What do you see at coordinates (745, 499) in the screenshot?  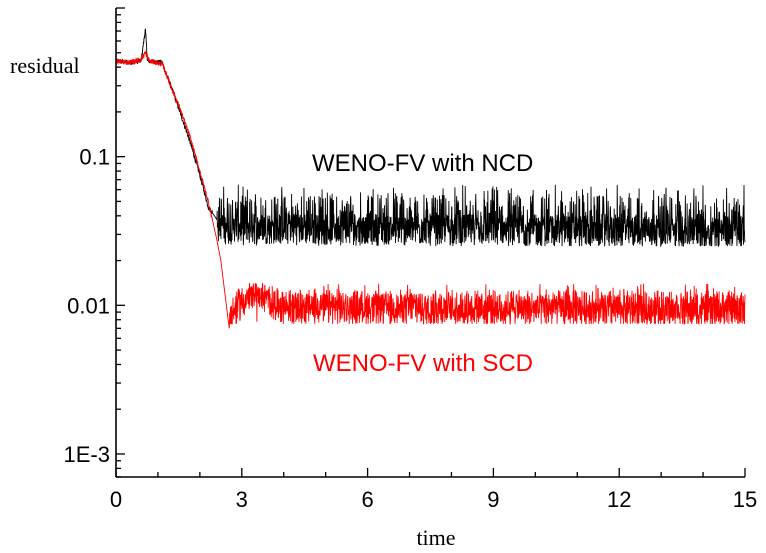 I see `x-tick-label: 15` at bounding box center [745, 499].